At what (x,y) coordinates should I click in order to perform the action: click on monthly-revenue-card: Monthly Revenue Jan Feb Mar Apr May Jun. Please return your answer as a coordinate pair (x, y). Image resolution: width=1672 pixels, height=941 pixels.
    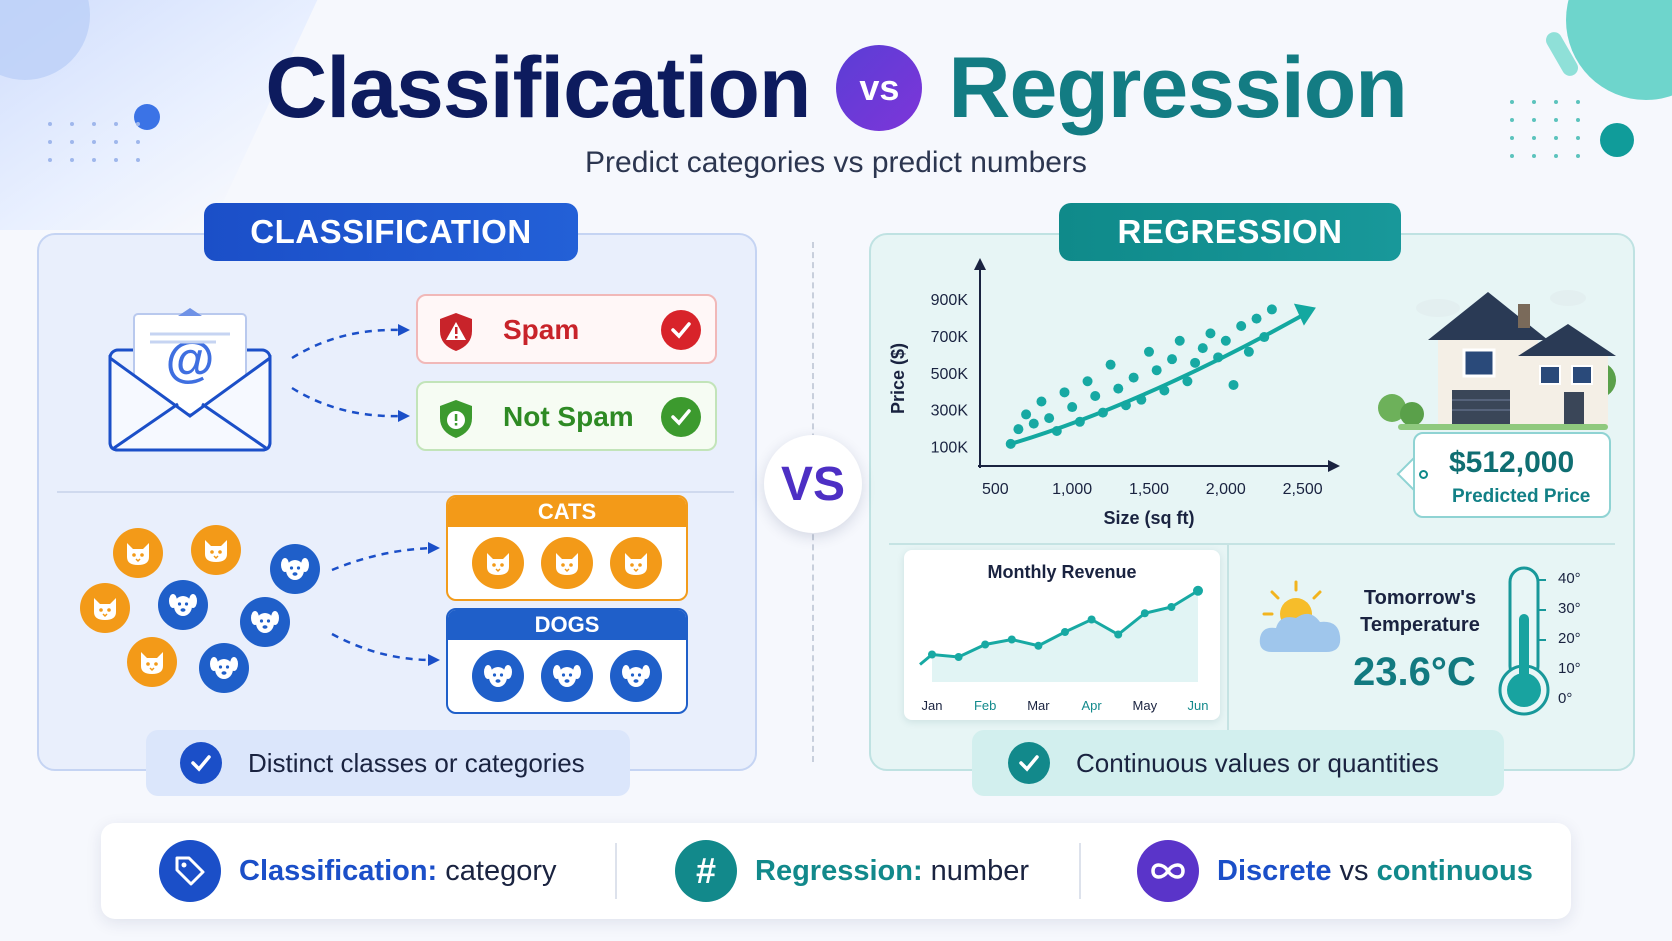
    Looking at the image, I should click on (1062, 635).